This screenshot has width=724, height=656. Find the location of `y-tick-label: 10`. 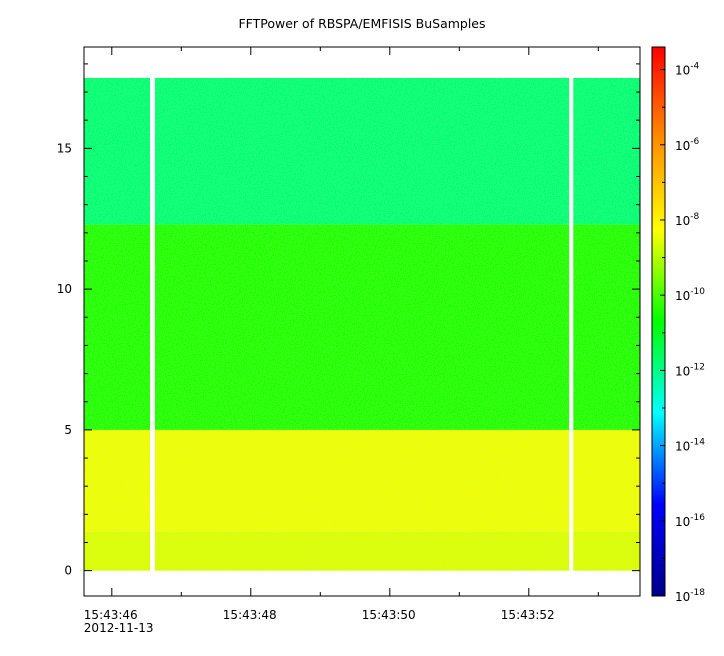

y-tick-label: 10 is located at coordinates (64, 289).